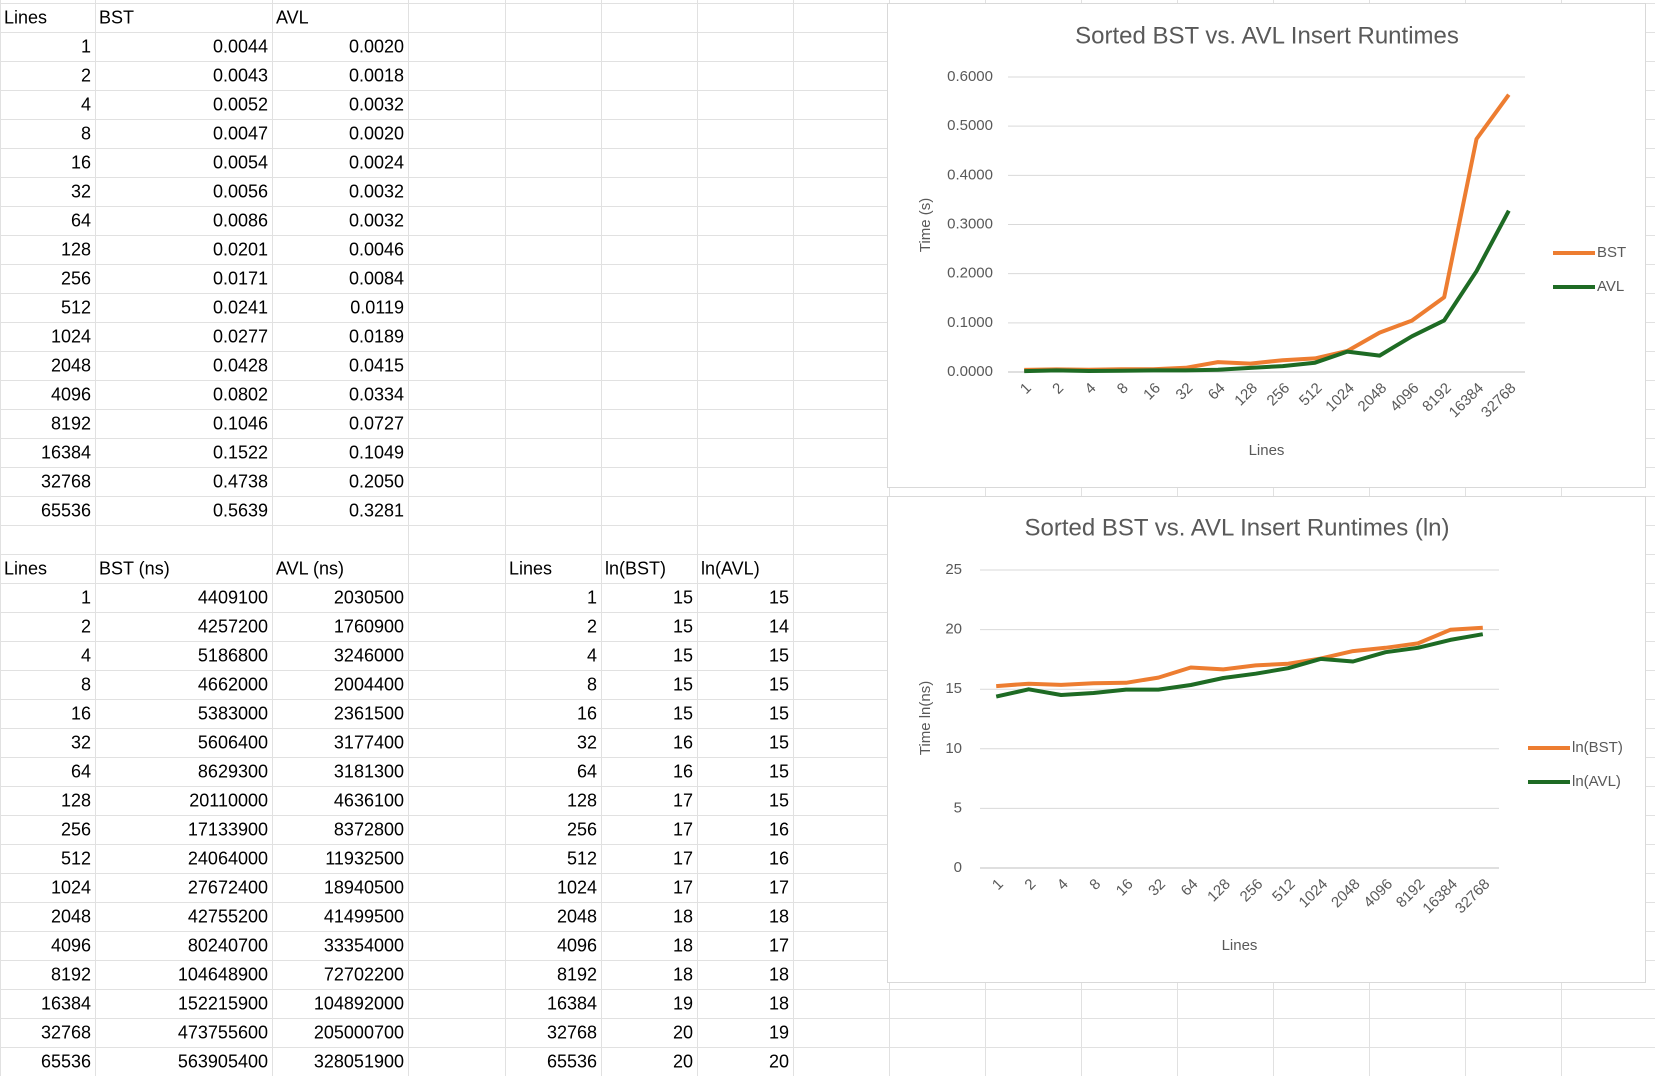 The height and width of the screenshot is (1076, 1655). What do you see at coordinates (958, 867) in the screenshot?
I see `y-tick-label: 0` at bounding box center [958, 867].